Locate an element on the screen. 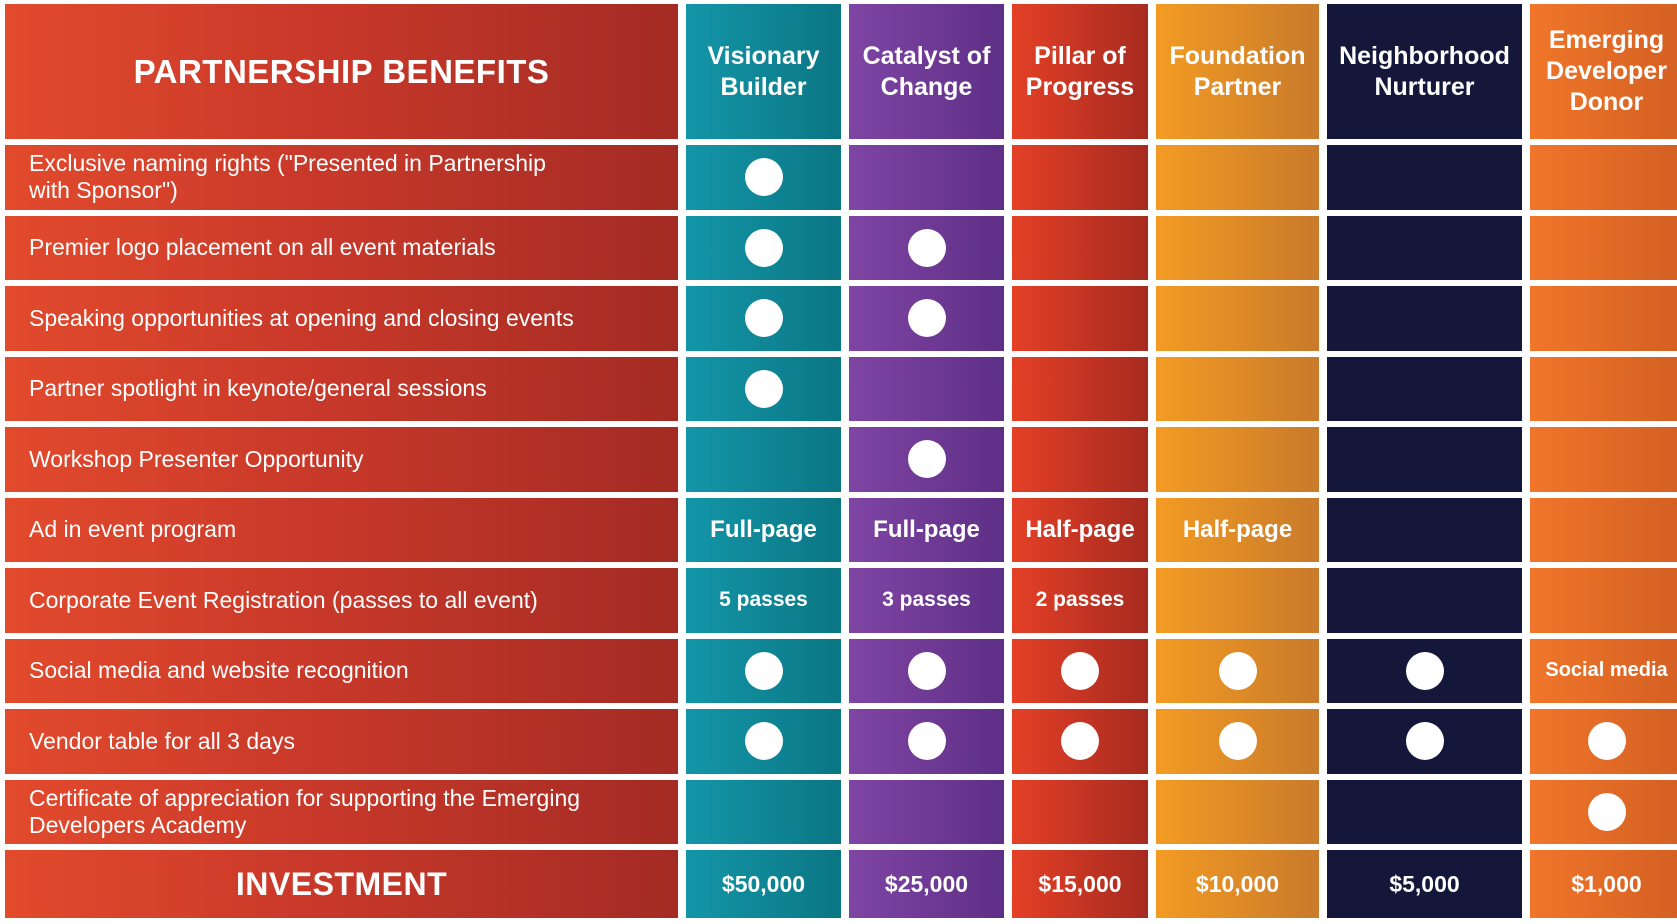 This screenshot has height=924, width=1677. investment-label: INVESTMENT is located at coordinates (341, 883).